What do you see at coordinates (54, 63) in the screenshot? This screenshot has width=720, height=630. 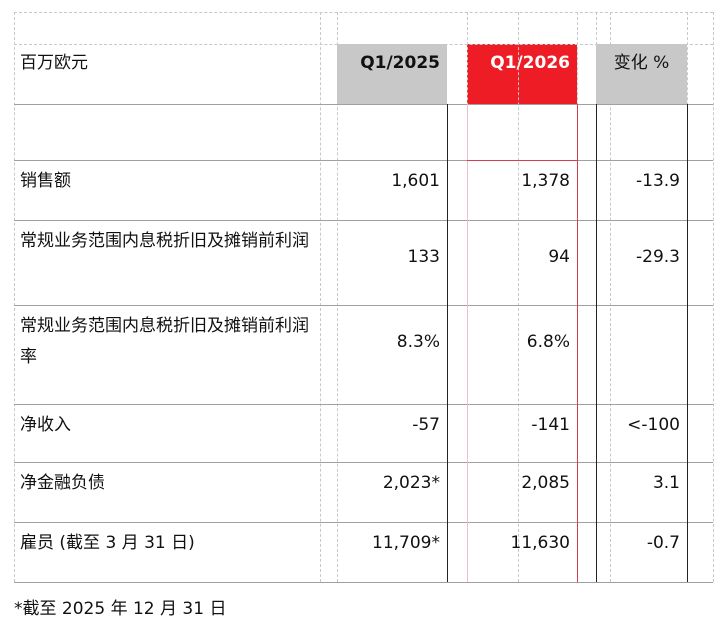 I see `unit-label: 百万欧元` at bounding box center [54, 63].